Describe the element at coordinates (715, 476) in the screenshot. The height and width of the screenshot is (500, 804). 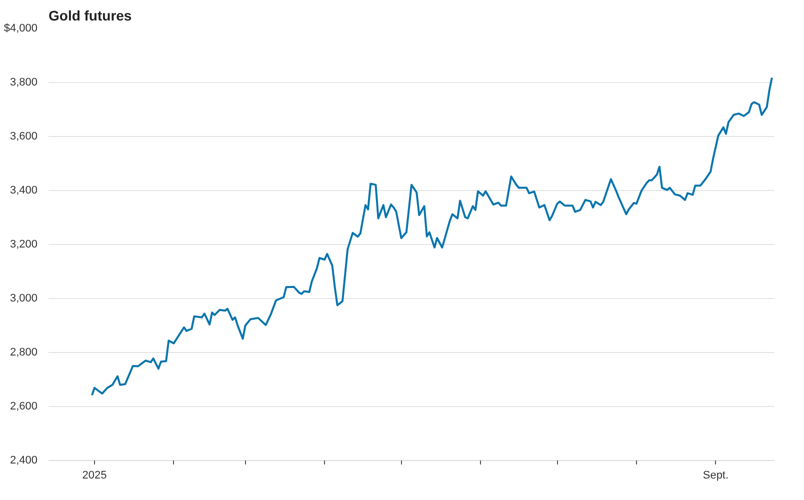
I see `x-tick-label: Sept.` at that location.